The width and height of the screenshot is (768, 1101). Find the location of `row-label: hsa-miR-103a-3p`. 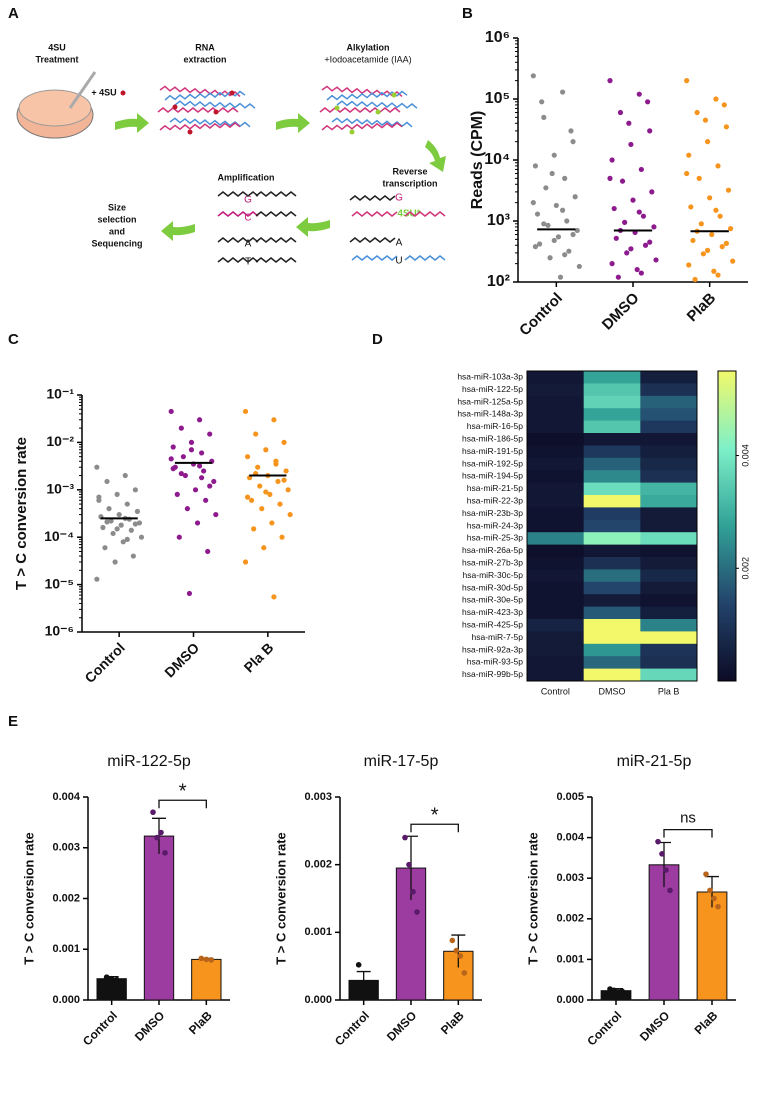

row-label: hsa-miR-103a-3p is located at coordinates (490, 376).